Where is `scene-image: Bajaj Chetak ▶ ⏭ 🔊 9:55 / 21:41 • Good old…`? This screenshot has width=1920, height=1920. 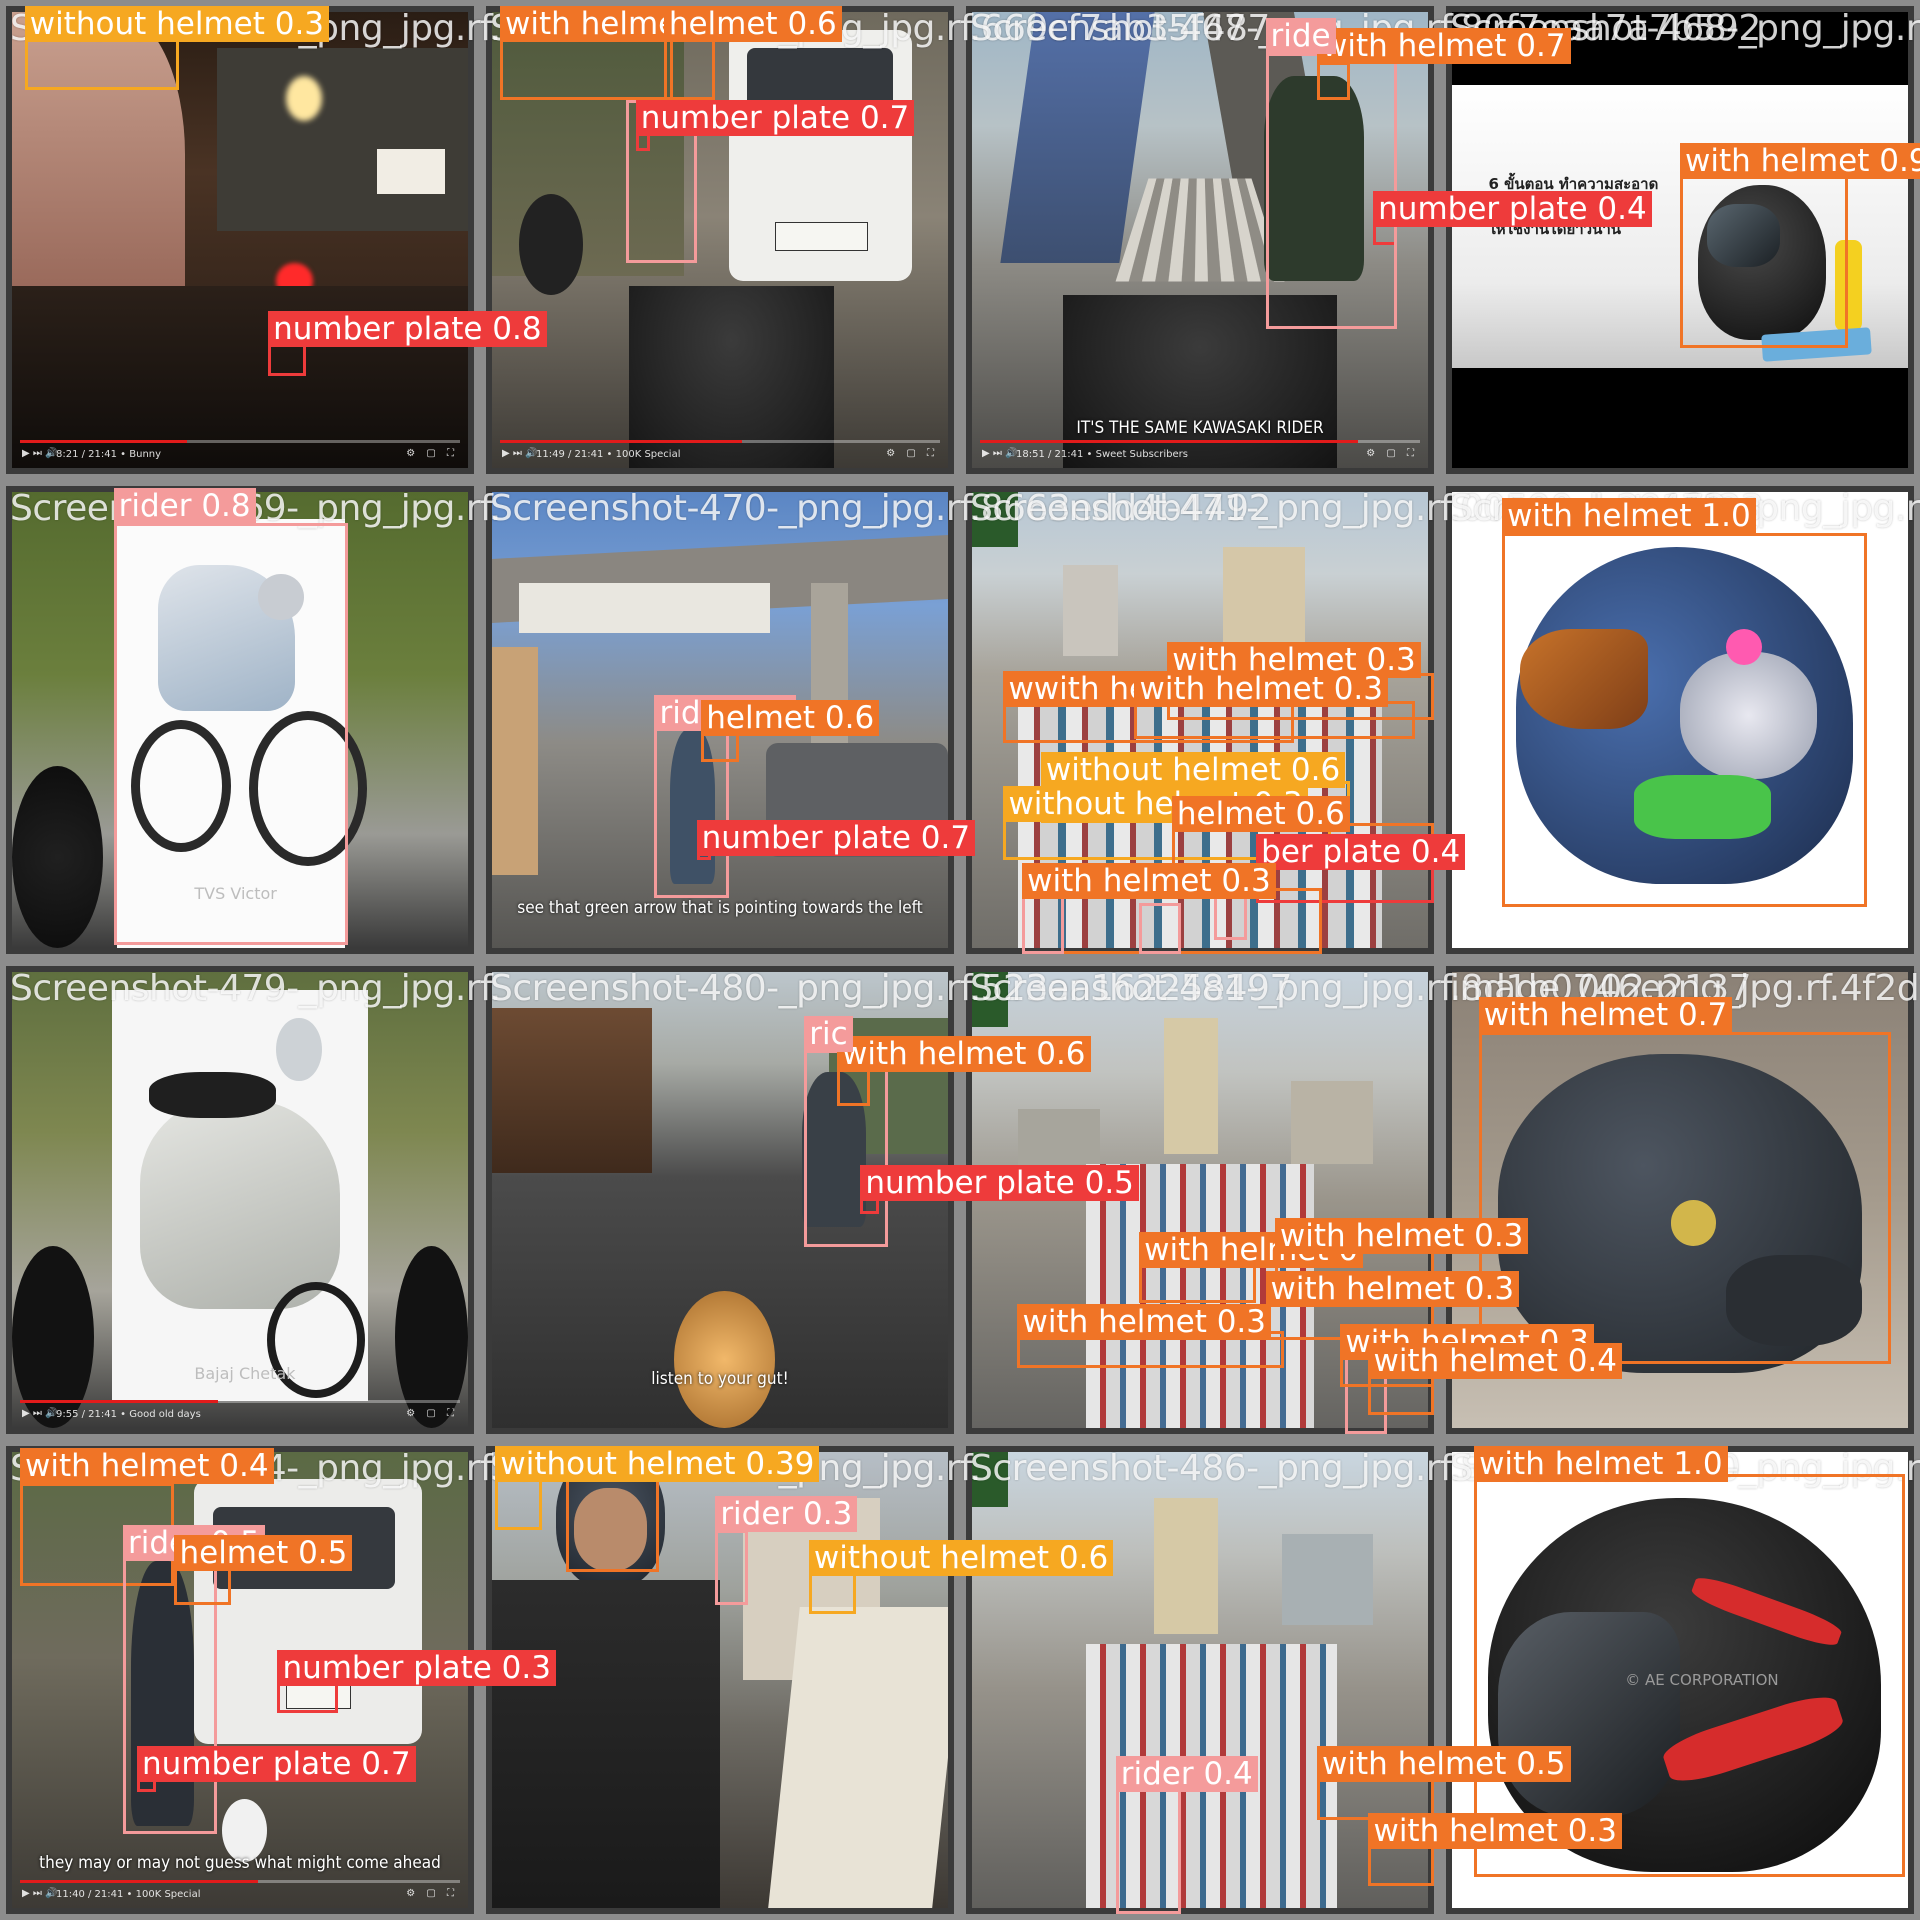
scene-image: Bajaj Chetak ▶ ⏭ 🔊 9:55 / 21:41 • Good old… is located at coordinates (240, 1200).